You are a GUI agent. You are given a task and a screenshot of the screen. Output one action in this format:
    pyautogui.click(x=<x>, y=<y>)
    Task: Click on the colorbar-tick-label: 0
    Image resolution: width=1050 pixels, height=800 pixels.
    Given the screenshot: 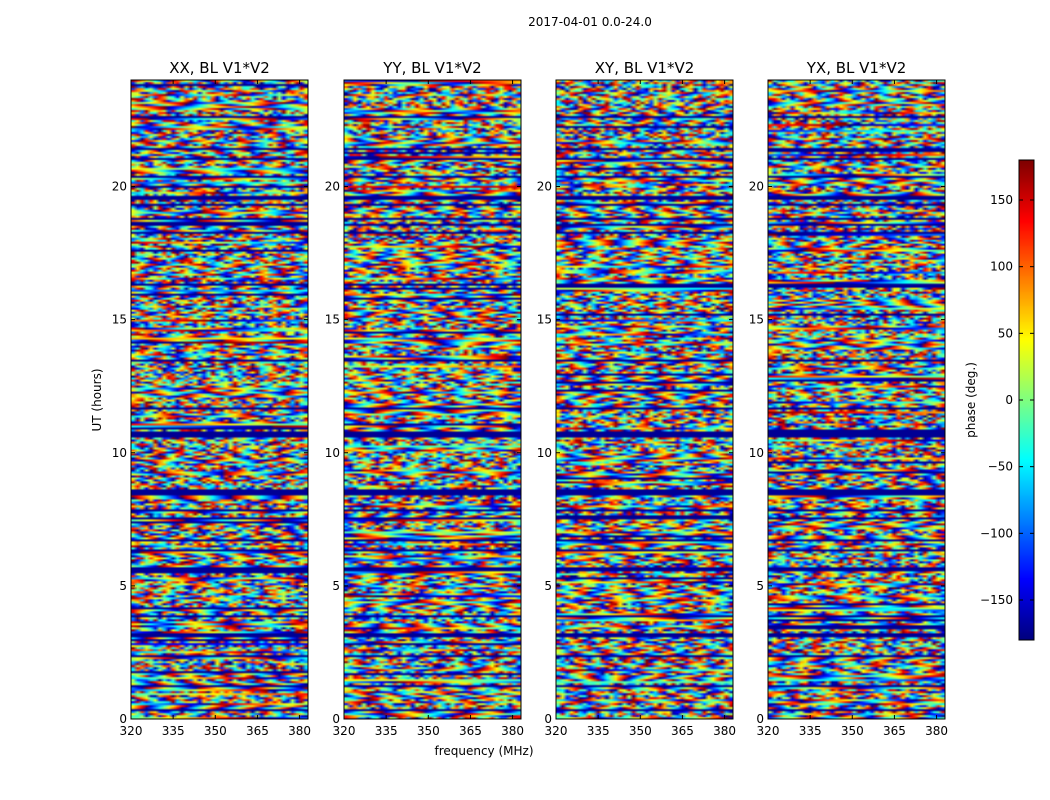 What is the action you would take?
    pyautogui.click(x=1009, y=400)
    